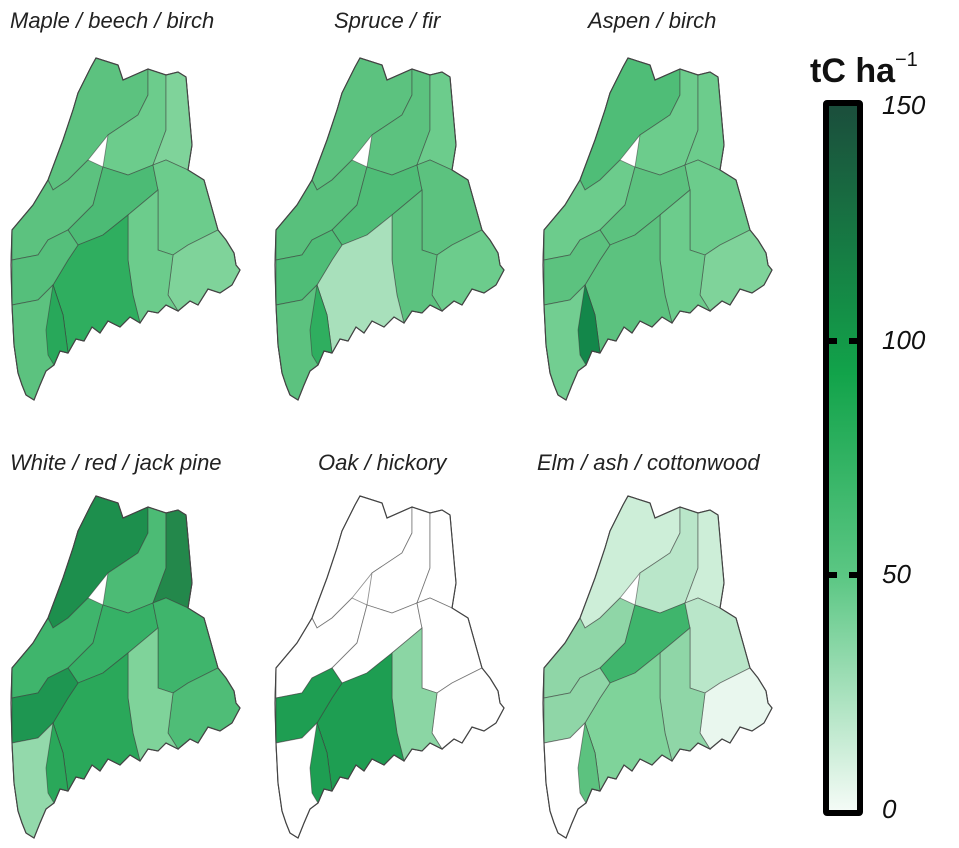 This screenshot has height=848, width=959. I want to click on panel-title-maple: Maple / beech / birch, so click(112, 20).